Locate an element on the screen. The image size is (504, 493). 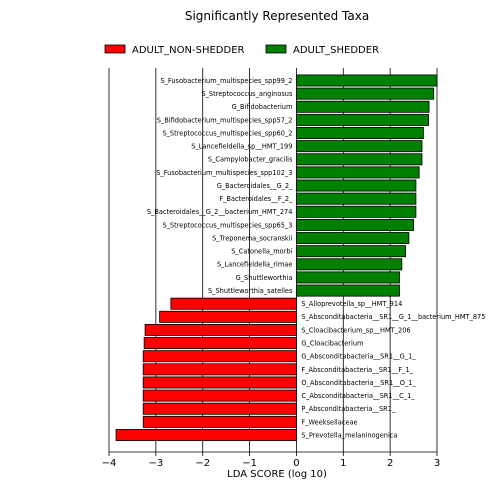
x-tick-label-3: −1 is located at coordinates (249, 463).